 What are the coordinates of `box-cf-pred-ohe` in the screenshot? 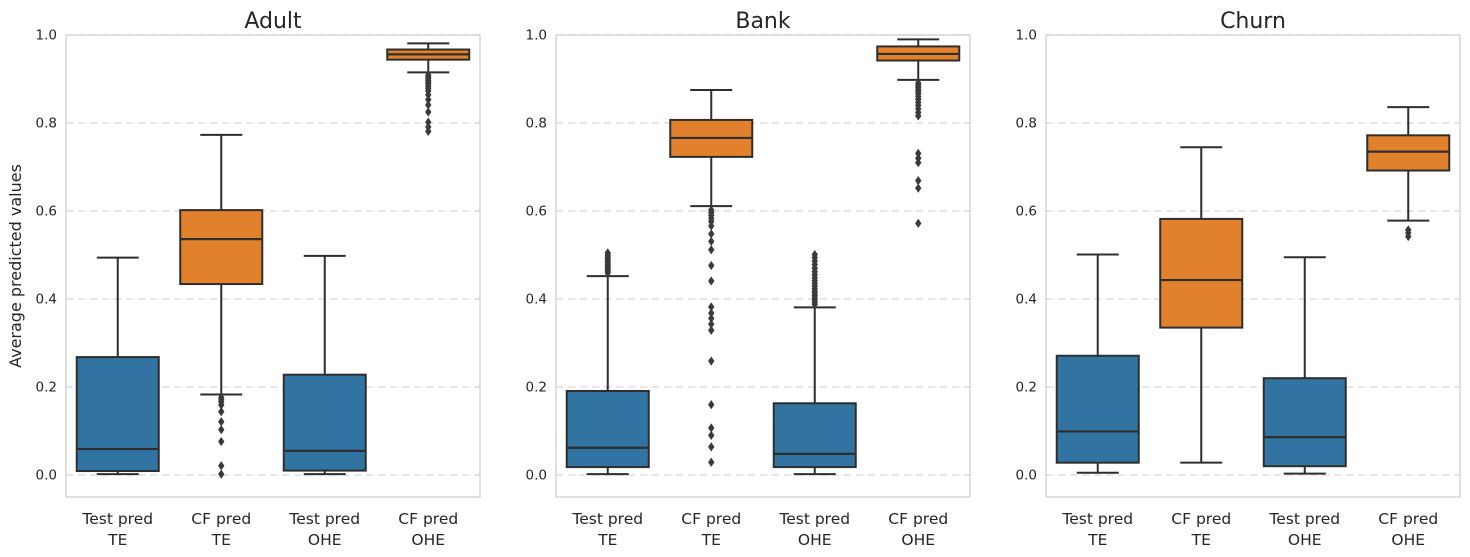 It's located at (1408, 153).